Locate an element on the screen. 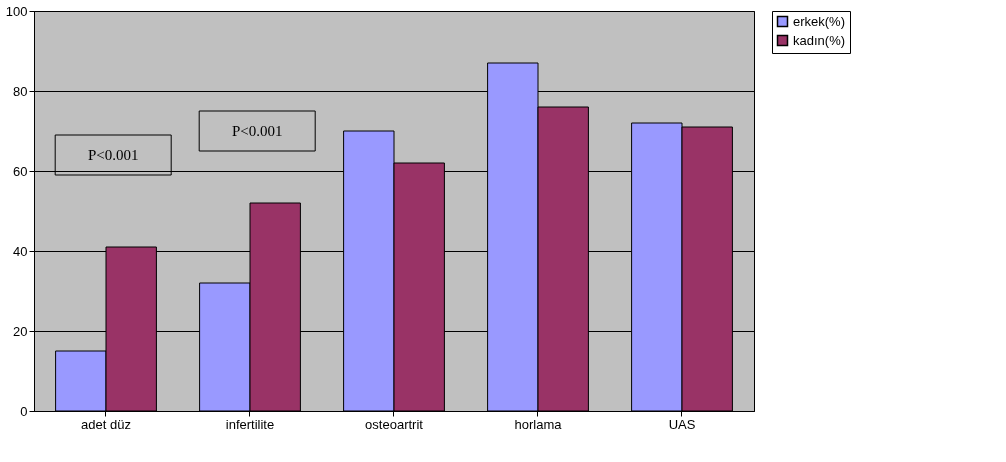 The width and height of the screenshot is (1006, 462). y-tick-label: 40 is located at coordinates (20, 251).